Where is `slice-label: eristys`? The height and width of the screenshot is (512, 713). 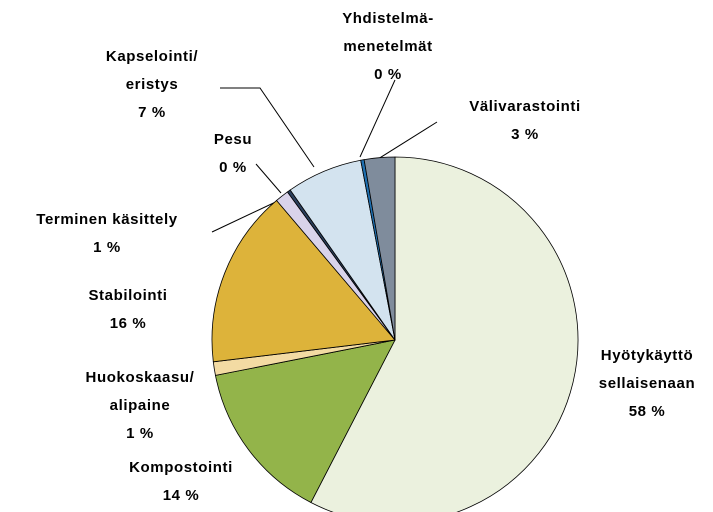 slice-label: eristys is located at coordinates (152, 84).